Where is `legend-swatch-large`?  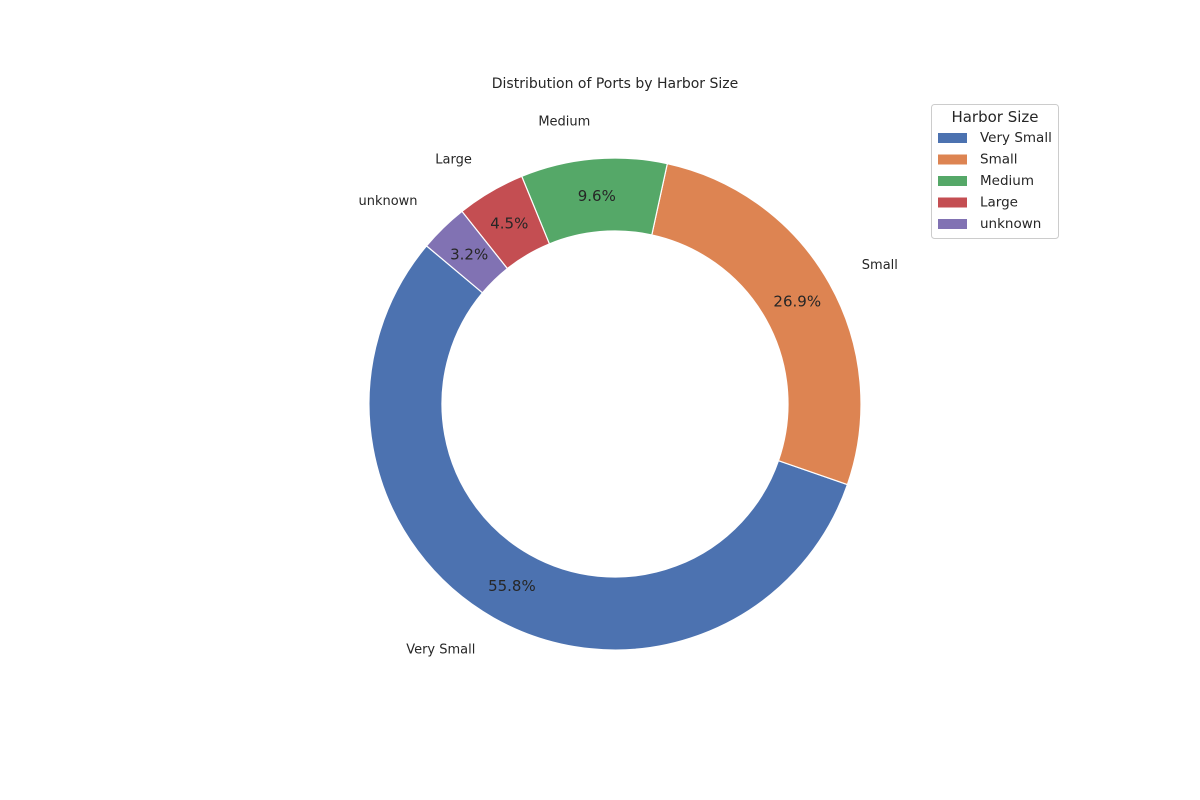 legend-swatch-large is located at coordinates (952, 202).